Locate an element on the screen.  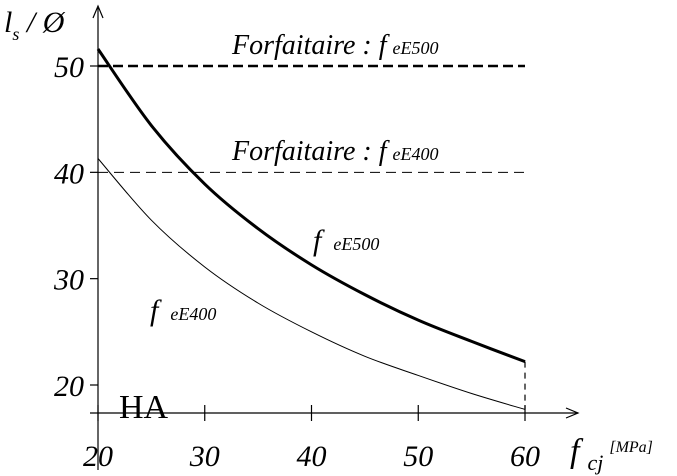
annotation-curve-e500: f eE500 is located at coordinates (346, 240).